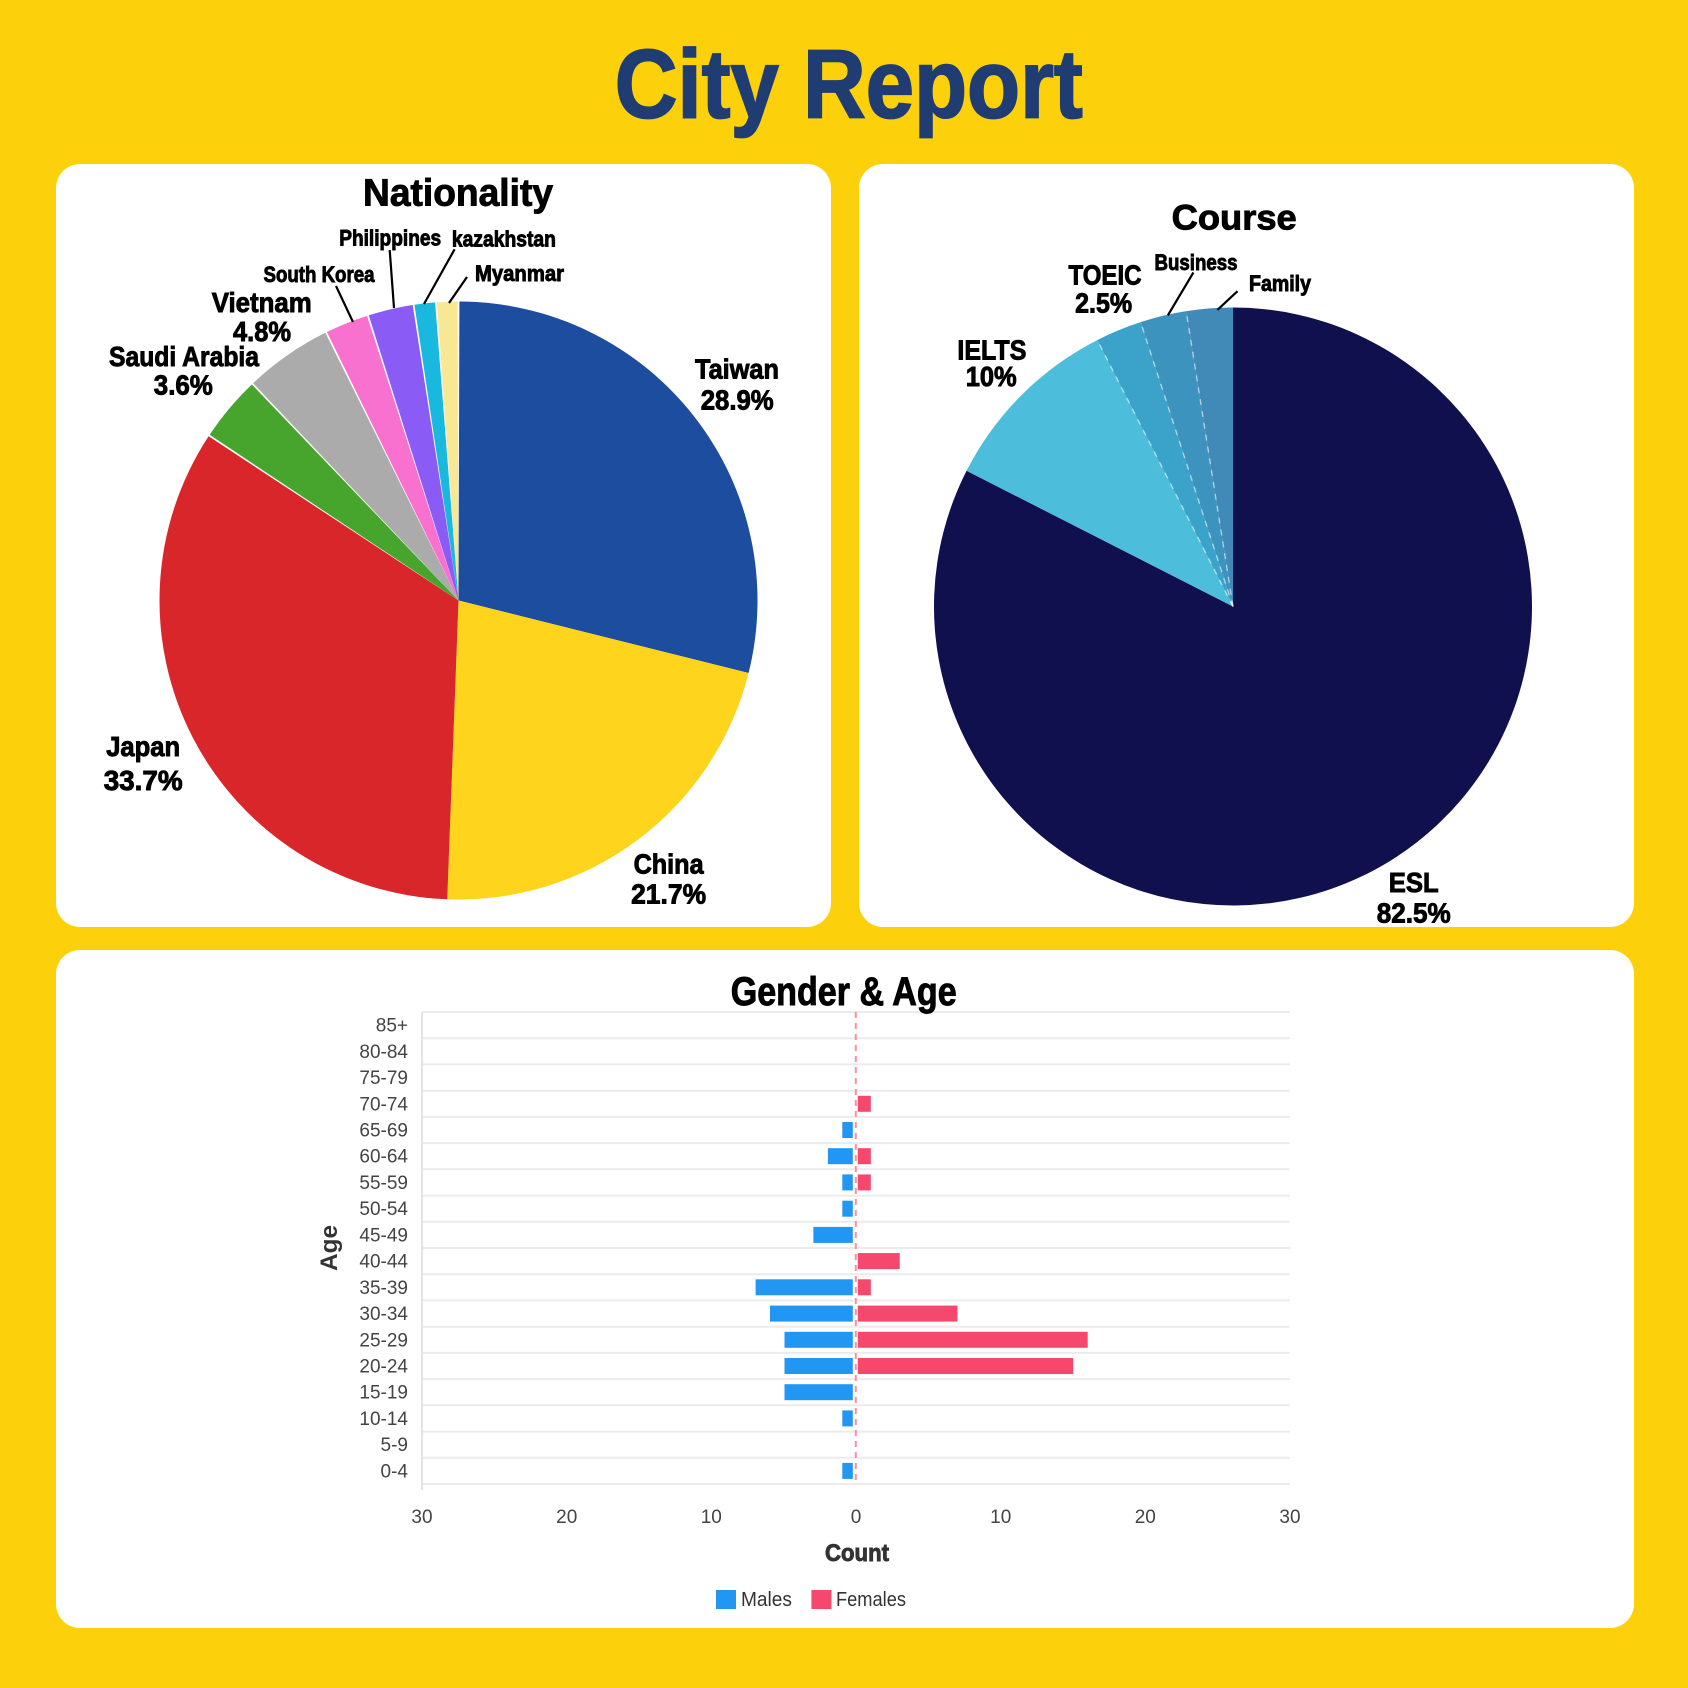 The width and height of the screenshot is (1688, 1688). Describe the element at coordinates (458, 194) in the screenshot. I see `svg-text: Nationality` at that location.